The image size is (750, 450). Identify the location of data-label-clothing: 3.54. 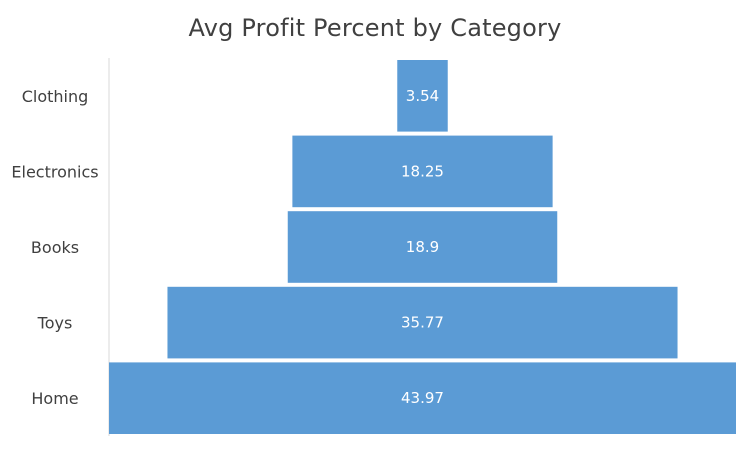
(422, 96).